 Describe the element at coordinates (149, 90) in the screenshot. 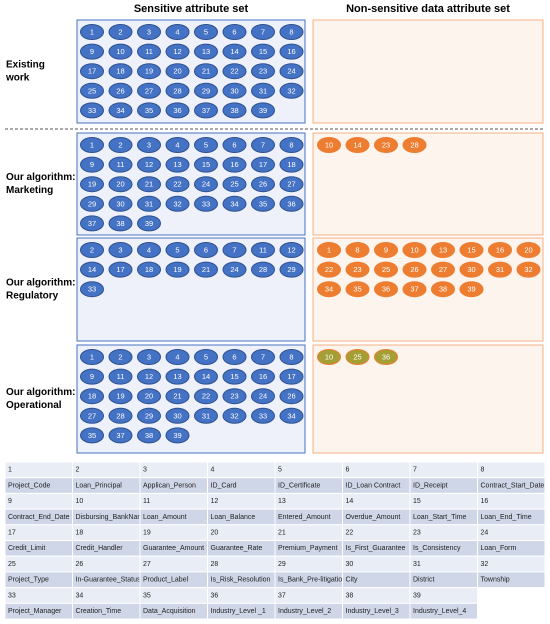

I see `attribute-number: 27` at that location.